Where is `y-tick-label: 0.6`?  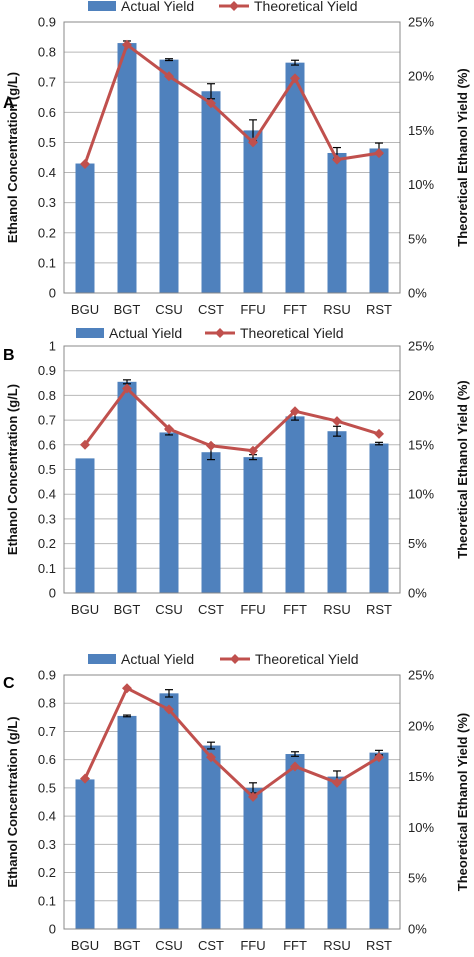 y-tick-label: 0.6 is located at coordinates (47, 444).